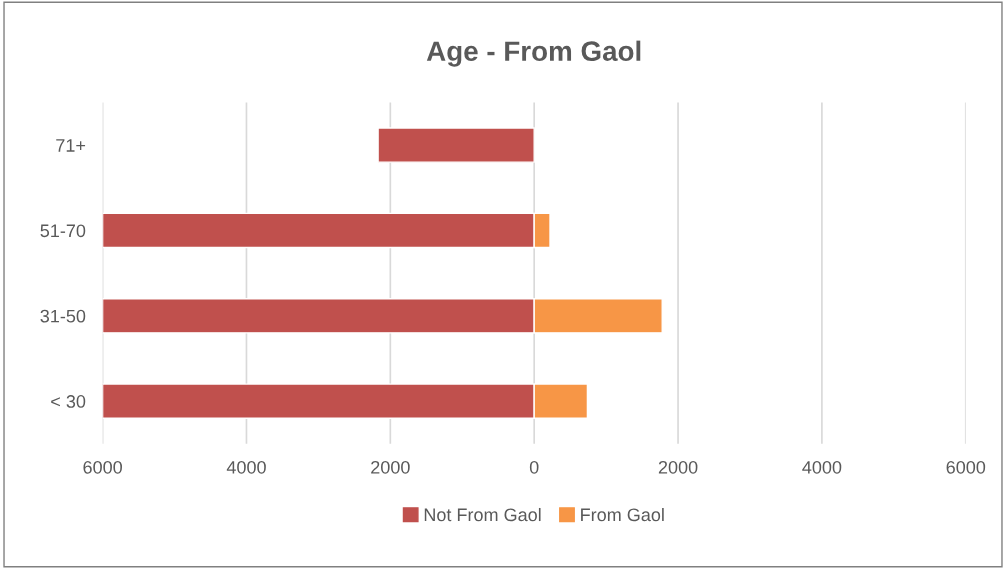 This screenshot has height=569, width=1006. What do you see at coordinates (63, 316) in the screenshot?
I see `y-tick-label: 31-50` at bounding box center [63, 316].